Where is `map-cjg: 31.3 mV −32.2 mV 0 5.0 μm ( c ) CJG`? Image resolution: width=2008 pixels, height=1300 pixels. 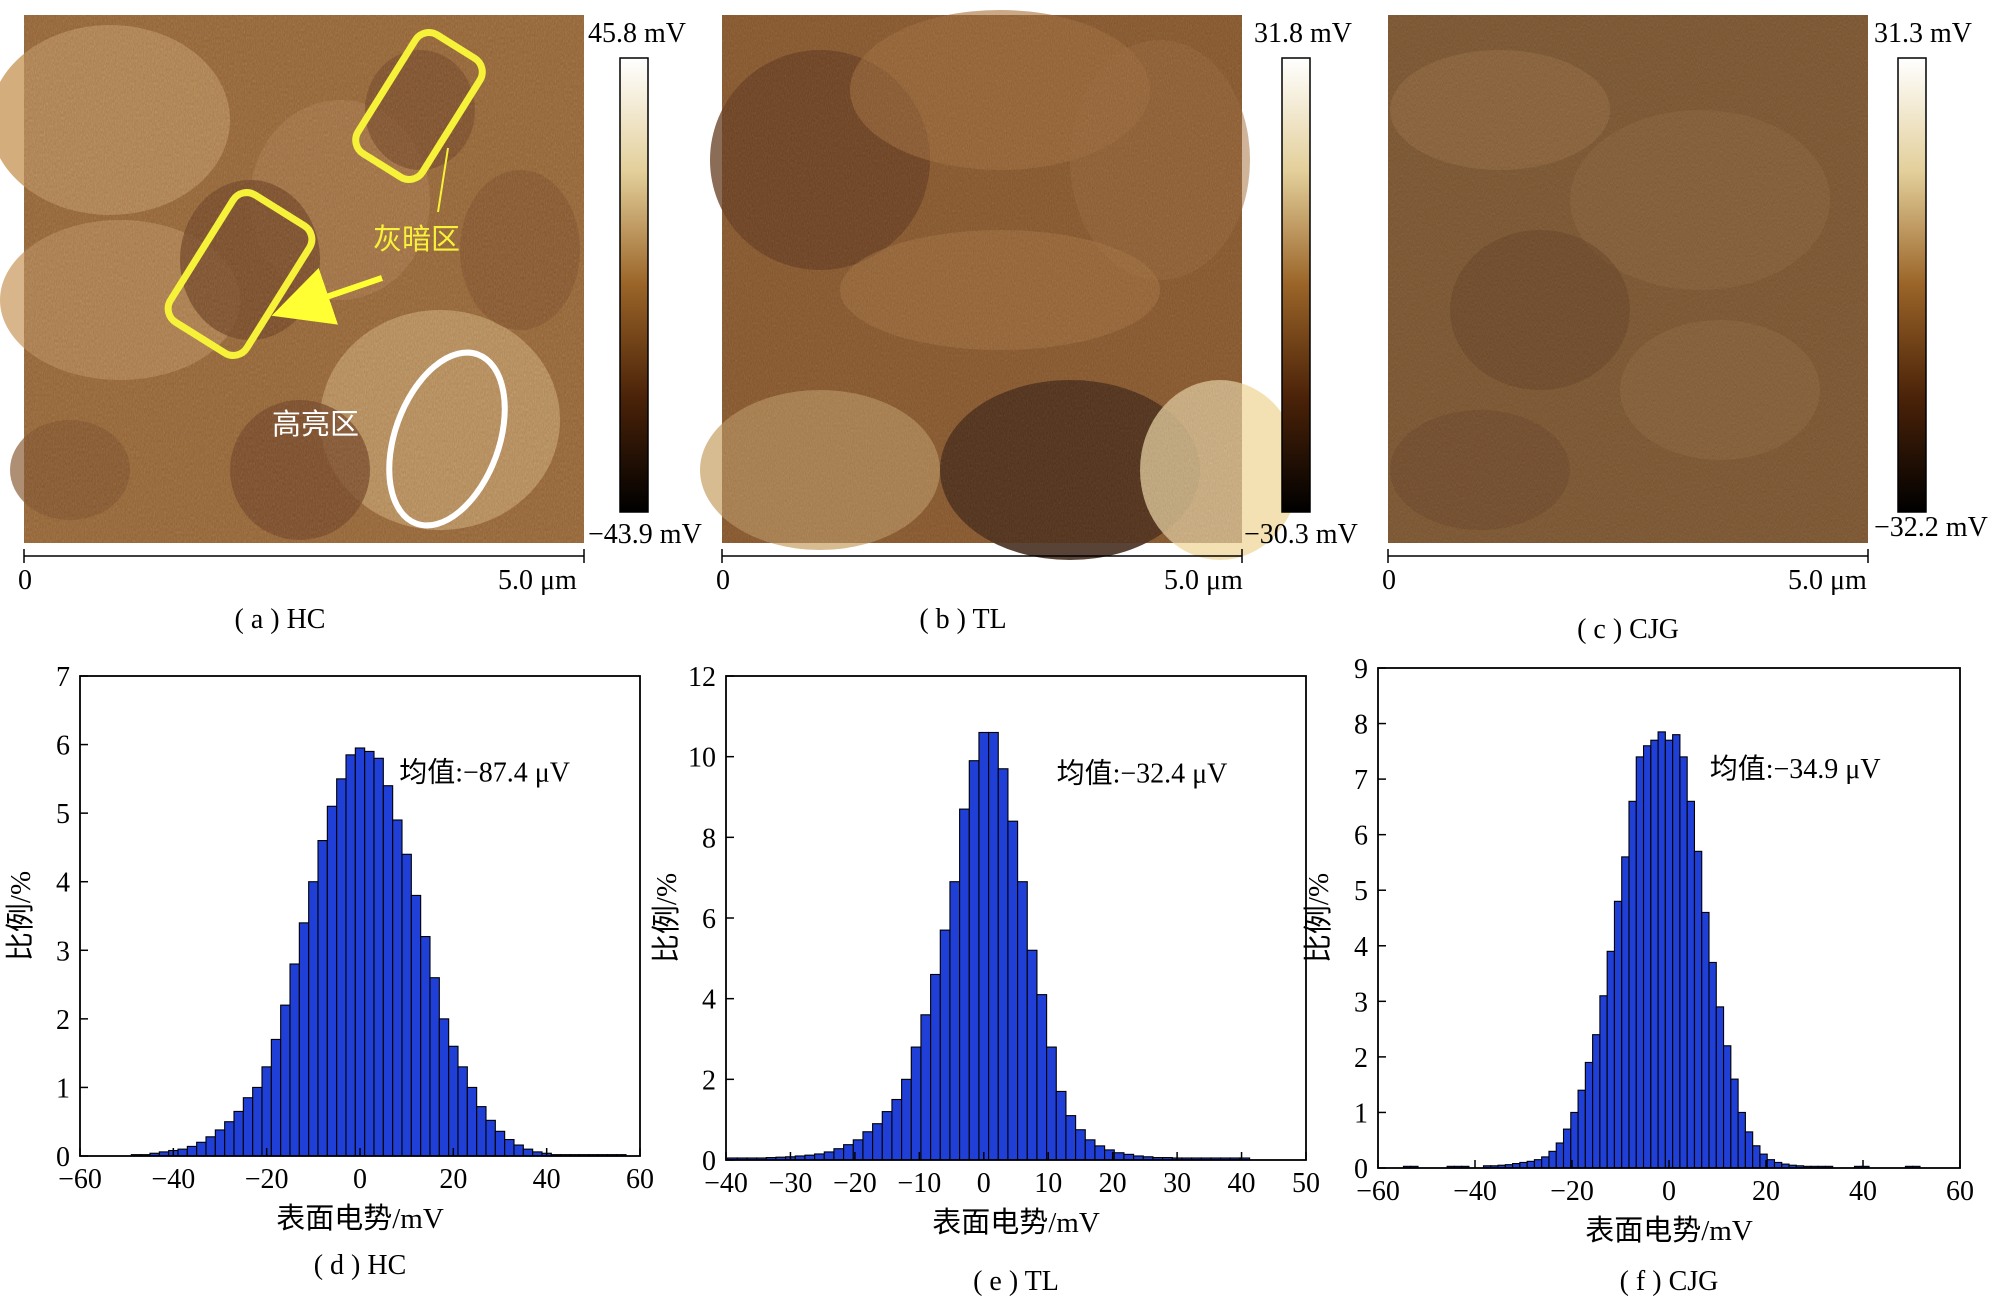
map-cjg: 31.3 mV −32.2 mV 0 5.0 μm ( c ) CJG is located at coordinates (1685, 330).